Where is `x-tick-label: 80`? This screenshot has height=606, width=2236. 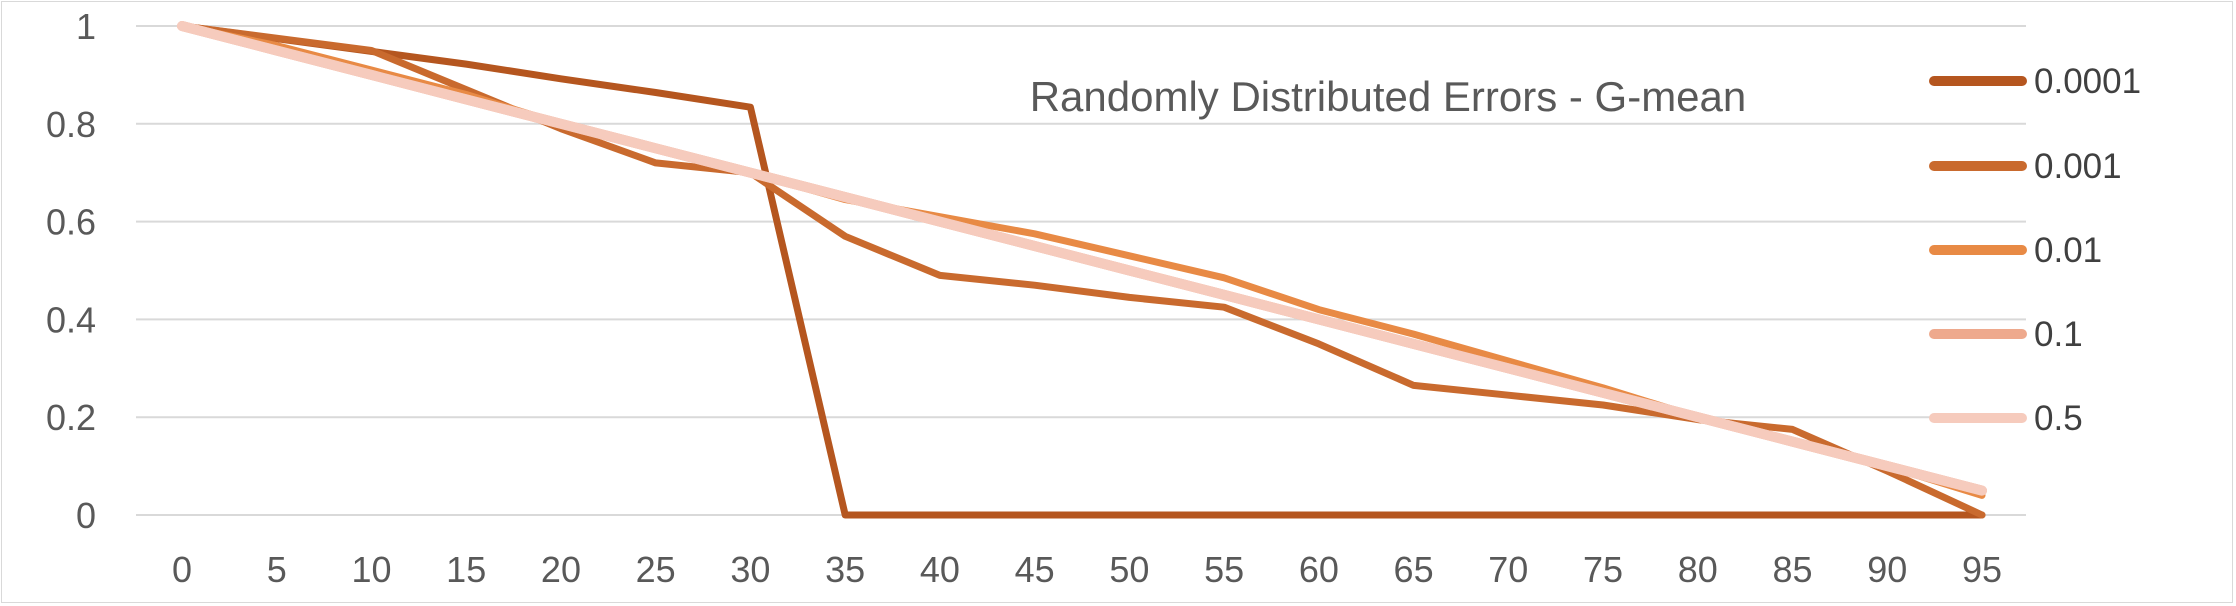
x-tick-label: 80 is located at coordinates (1698, 569).